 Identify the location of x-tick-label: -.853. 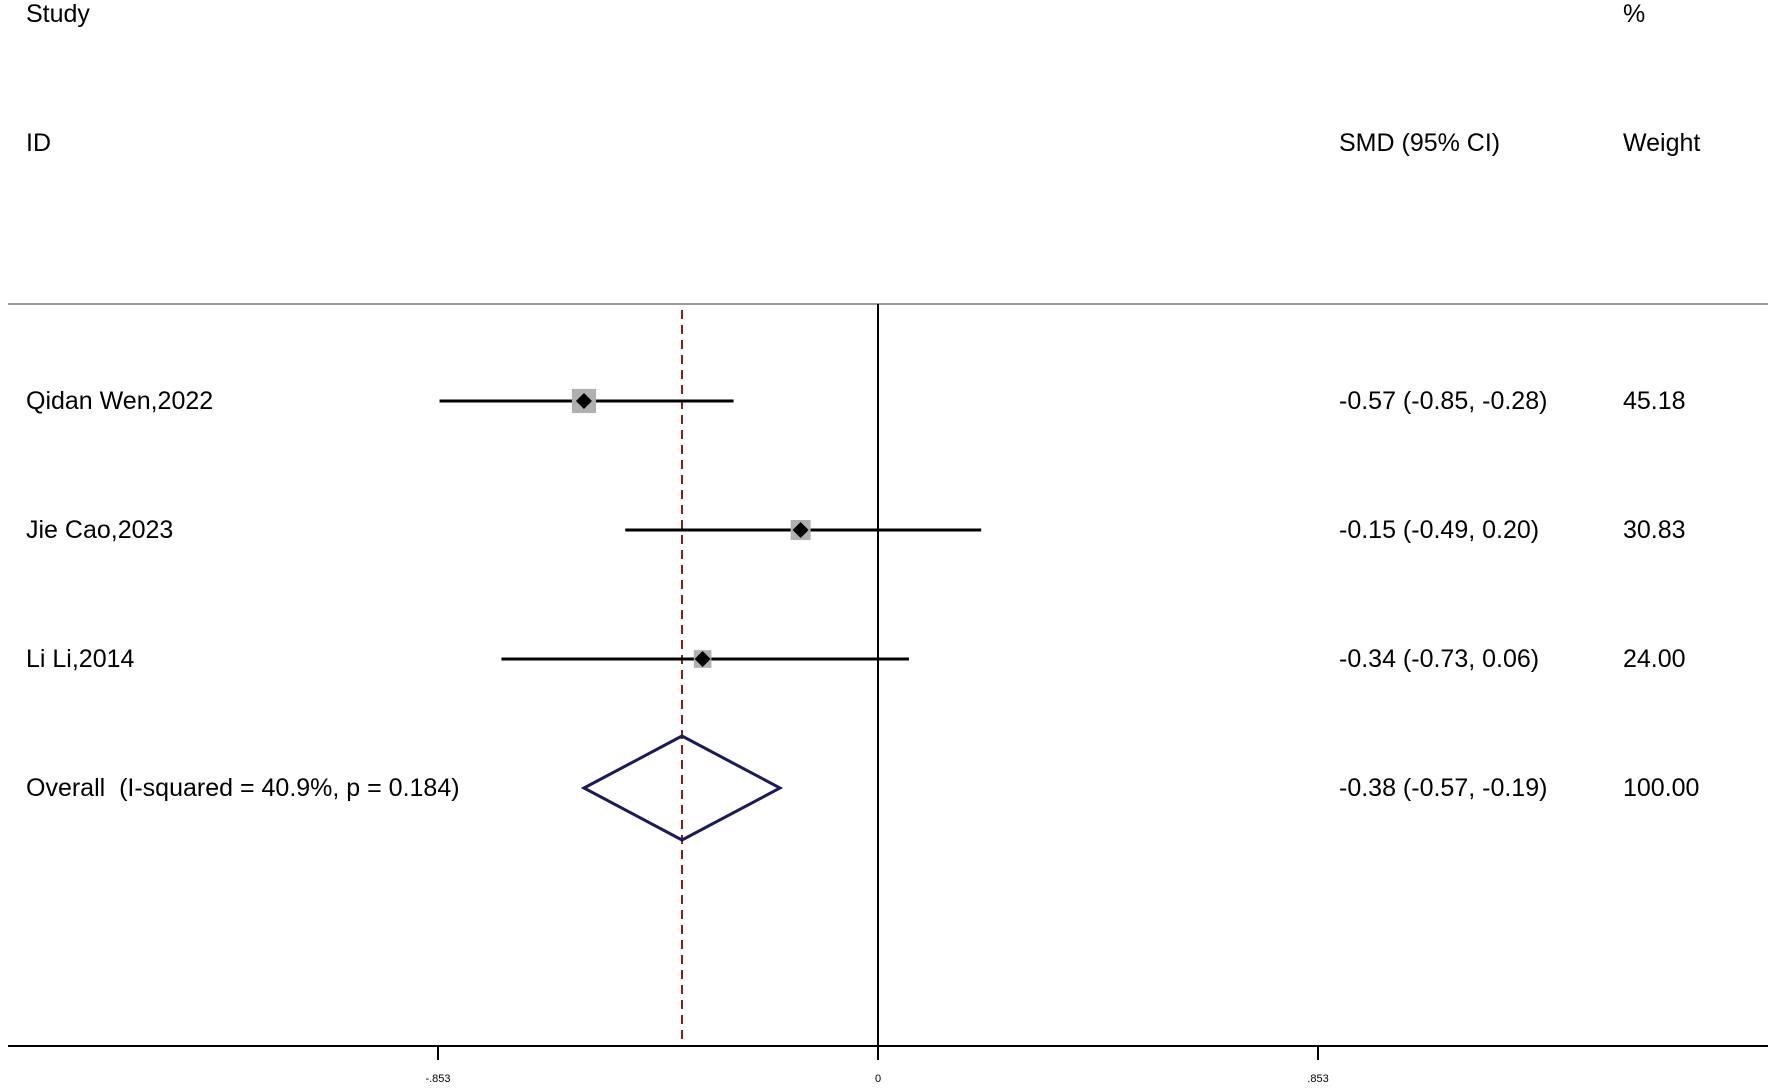
(437, 1079).